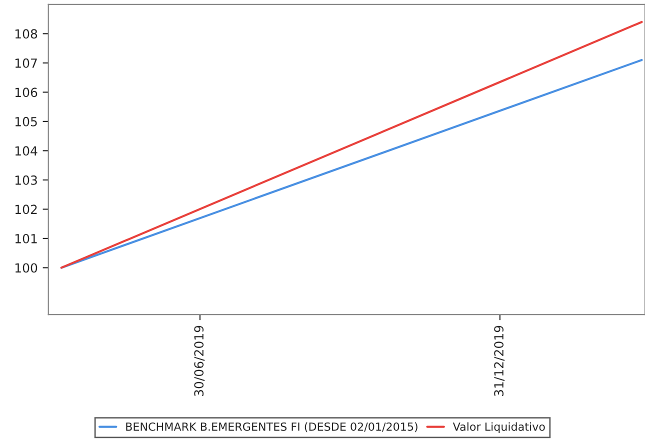  Describe the element at coordinates (199, 361) in the screenshot. I see `x-tick-label: 30/06/2019` at that location.